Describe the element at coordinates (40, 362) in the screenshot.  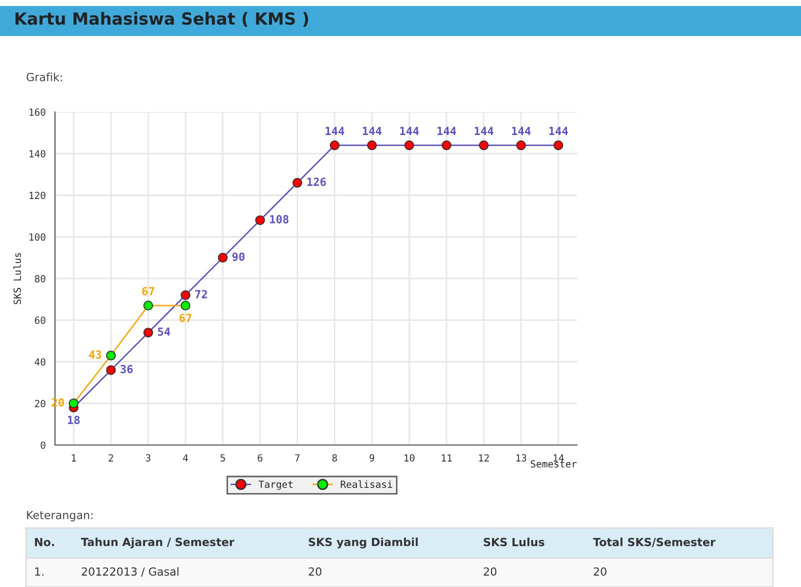
I see `y-tick-label: 40` at that location.